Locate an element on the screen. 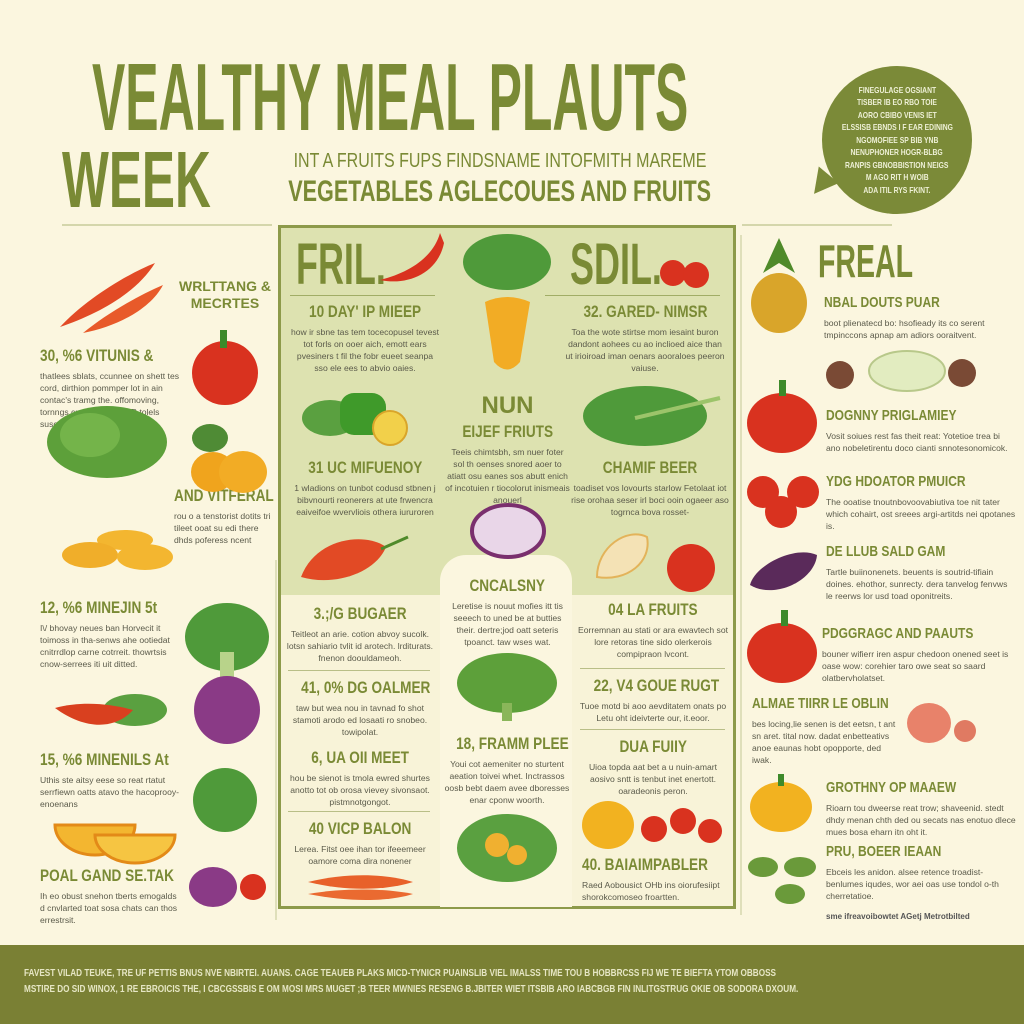 The height and width of the screenshot is (1024, 1024). yellow-pepper-half-icon is located at coordinates (622, 556).